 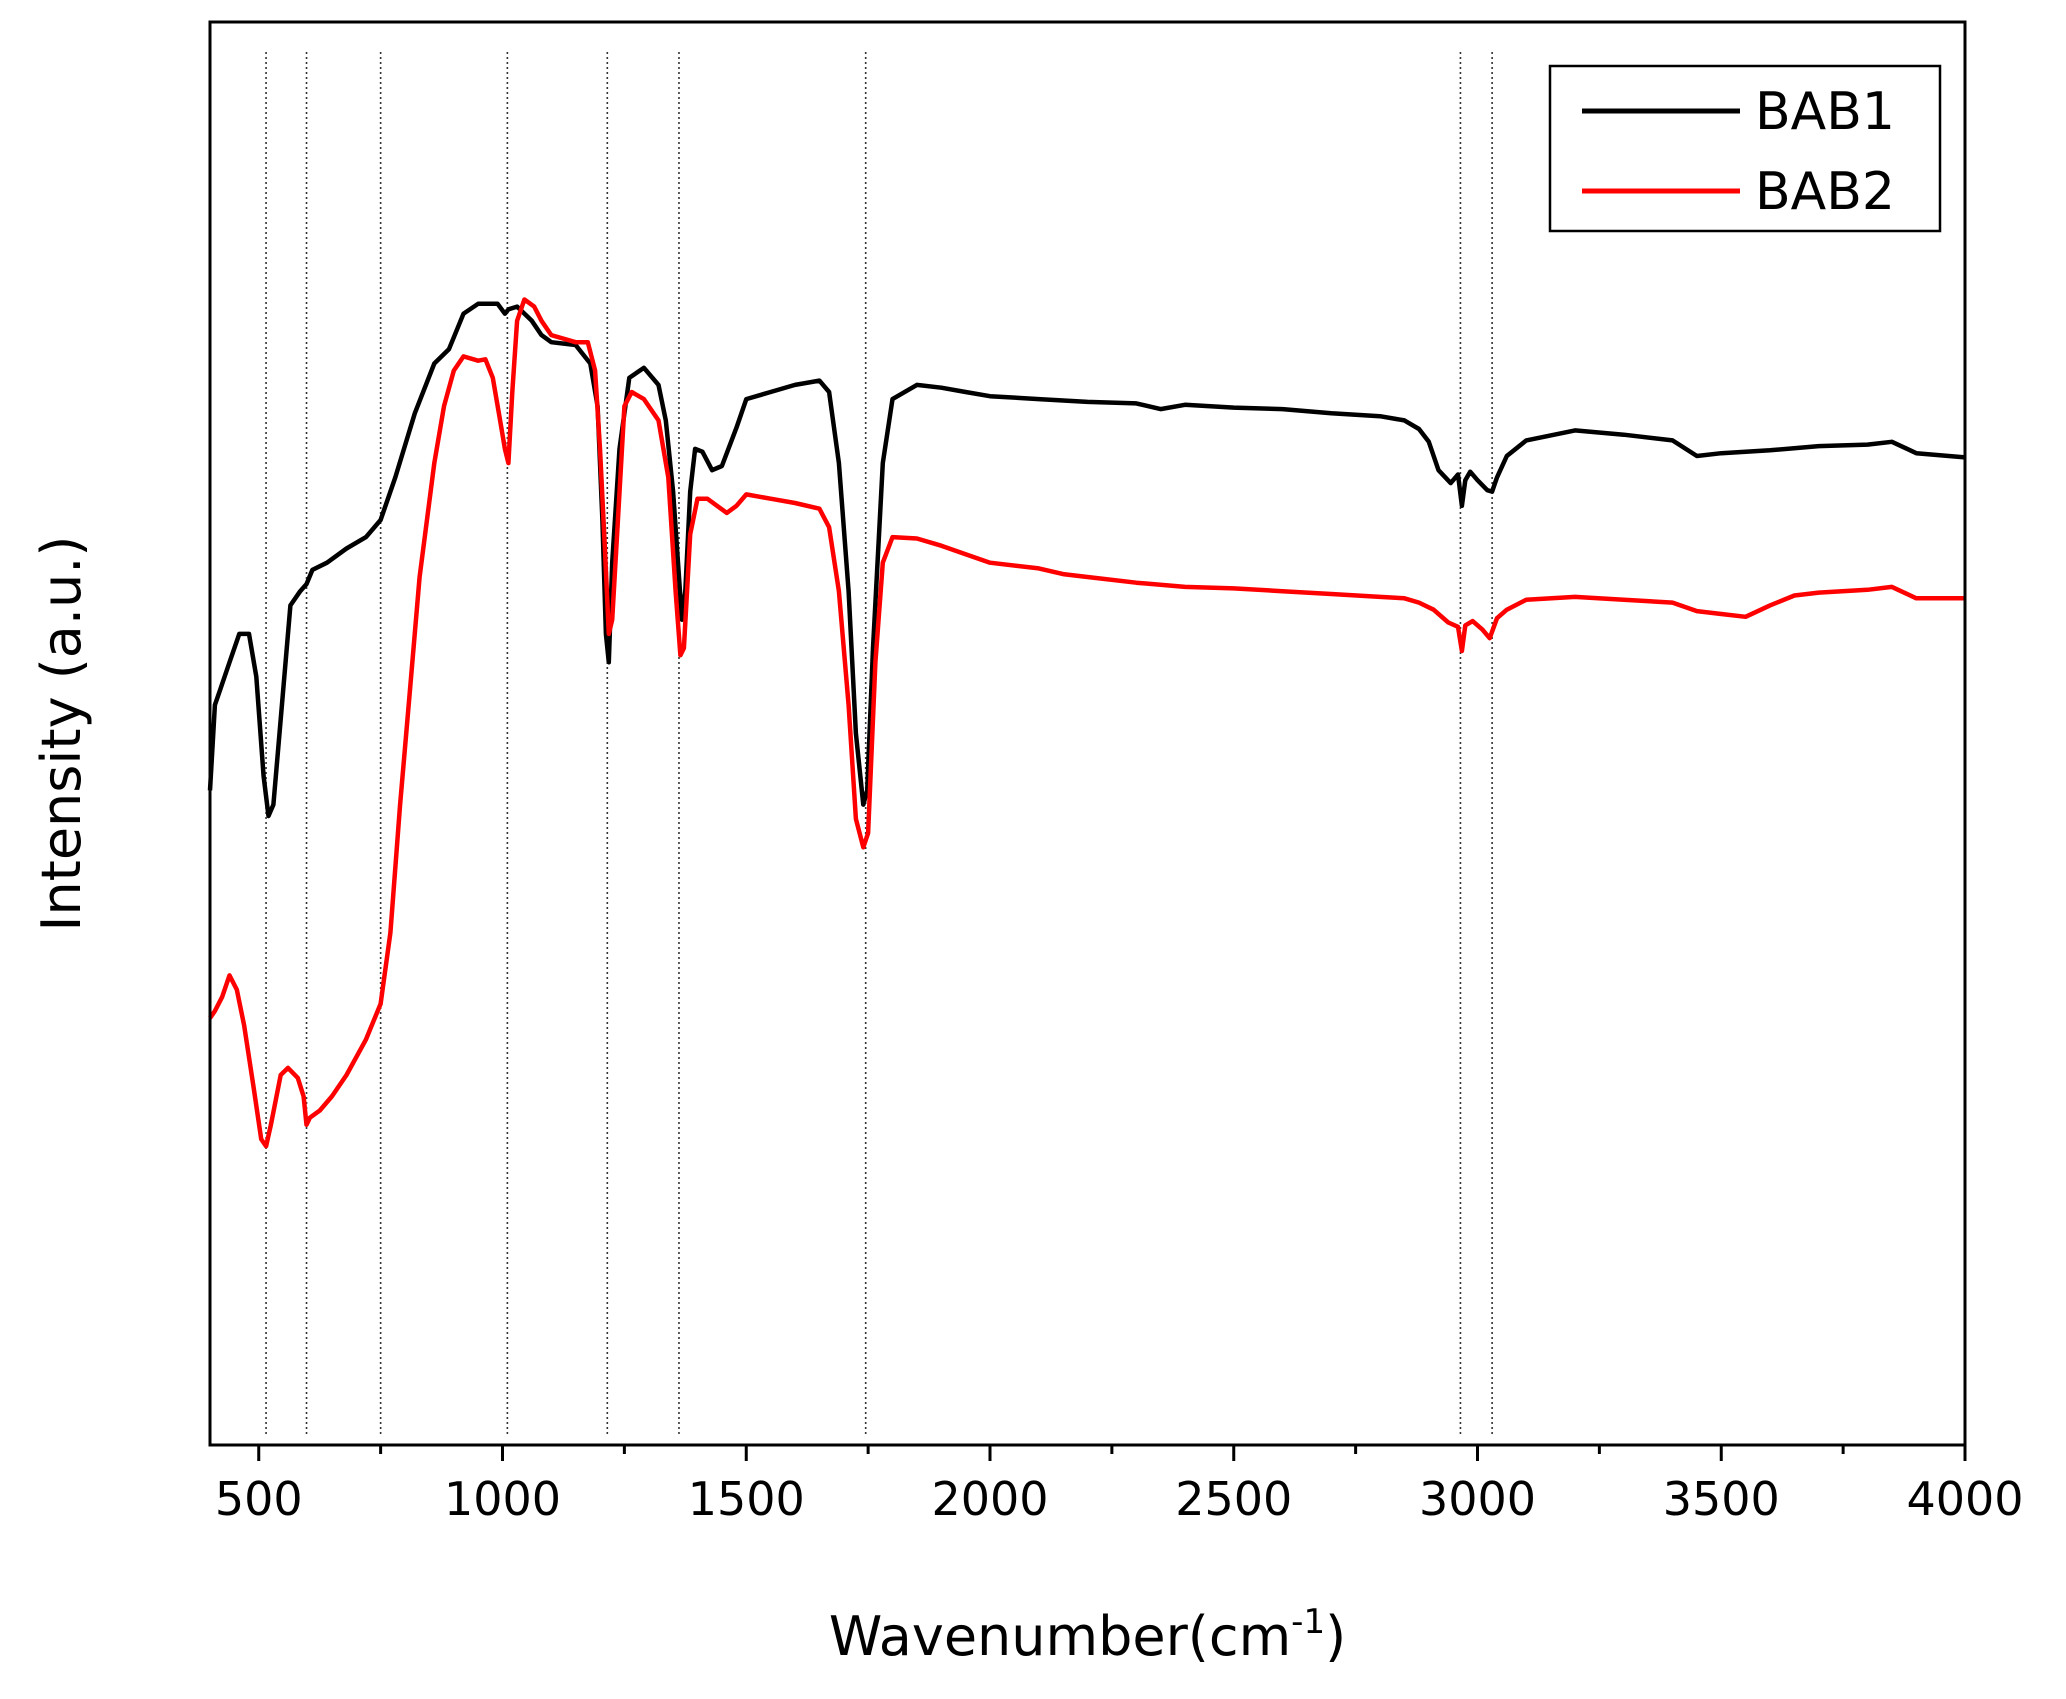 I want to click on legend-box, so click(x=1745, y=148).